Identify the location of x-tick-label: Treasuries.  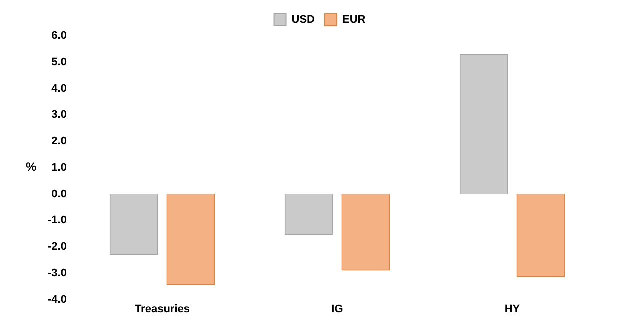
(162, 309).